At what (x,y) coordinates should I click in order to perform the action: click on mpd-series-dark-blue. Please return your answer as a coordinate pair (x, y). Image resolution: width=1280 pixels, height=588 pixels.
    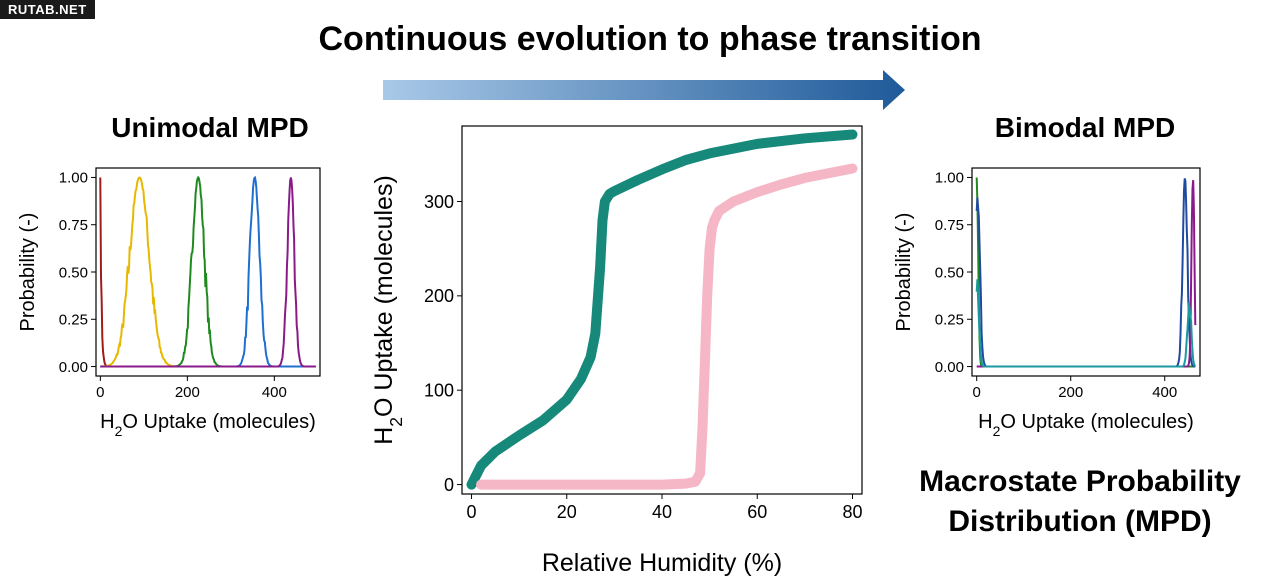
    Looking at the image, I should click on (1085, 273).